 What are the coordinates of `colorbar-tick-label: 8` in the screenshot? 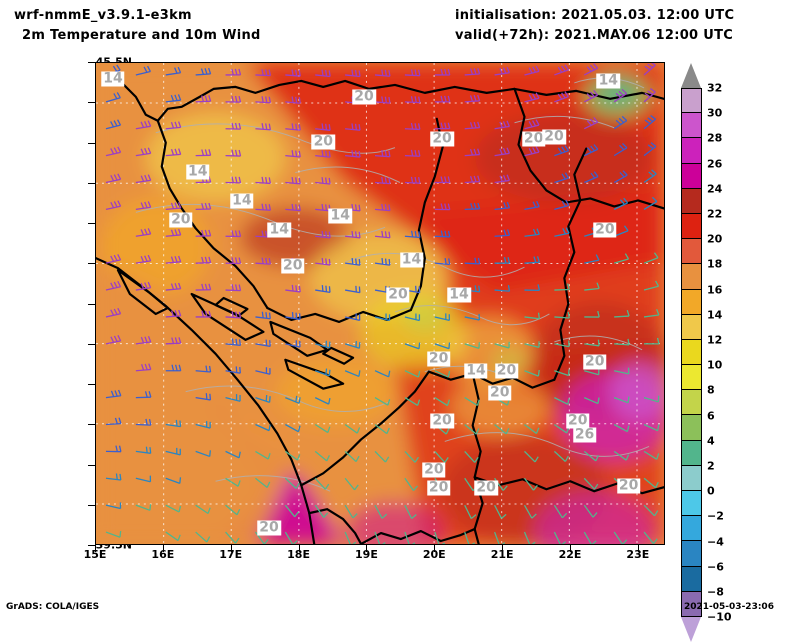 It's located at (711, 390).